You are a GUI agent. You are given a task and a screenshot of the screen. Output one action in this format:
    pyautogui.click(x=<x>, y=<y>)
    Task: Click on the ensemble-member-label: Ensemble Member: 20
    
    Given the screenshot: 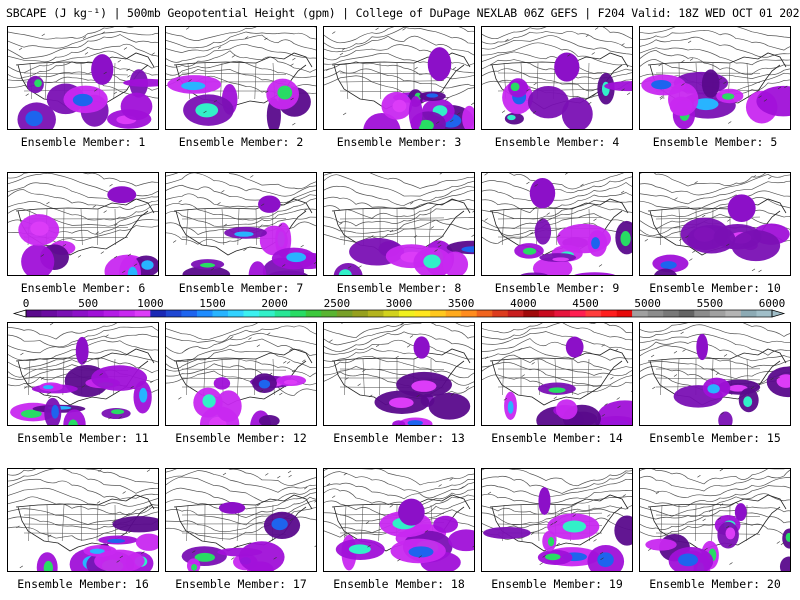 What is the action you would take?
    pyautogui.click(x=715, y=584)
    